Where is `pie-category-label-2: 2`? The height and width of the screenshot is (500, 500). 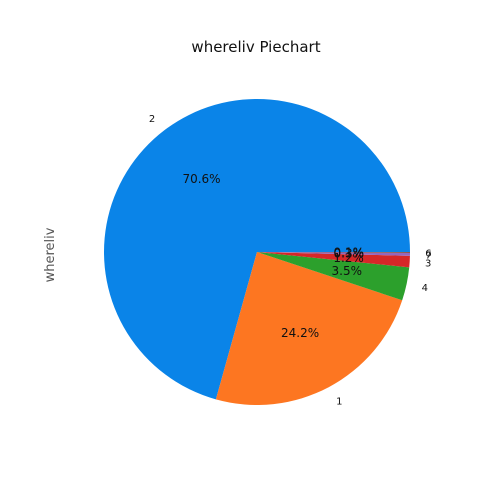
pie-category-label-2: 2 is located at coordinates (152, 119).